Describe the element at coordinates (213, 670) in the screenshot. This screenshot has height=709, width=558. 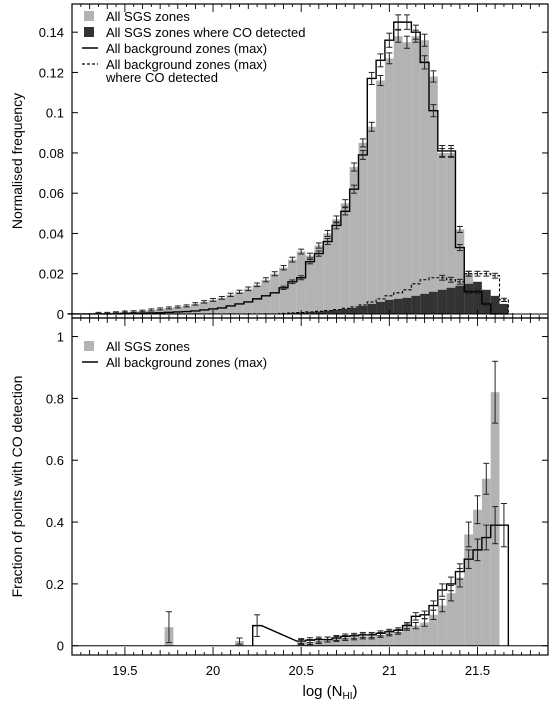
I see `x-tick-label-1: 20` at that location.